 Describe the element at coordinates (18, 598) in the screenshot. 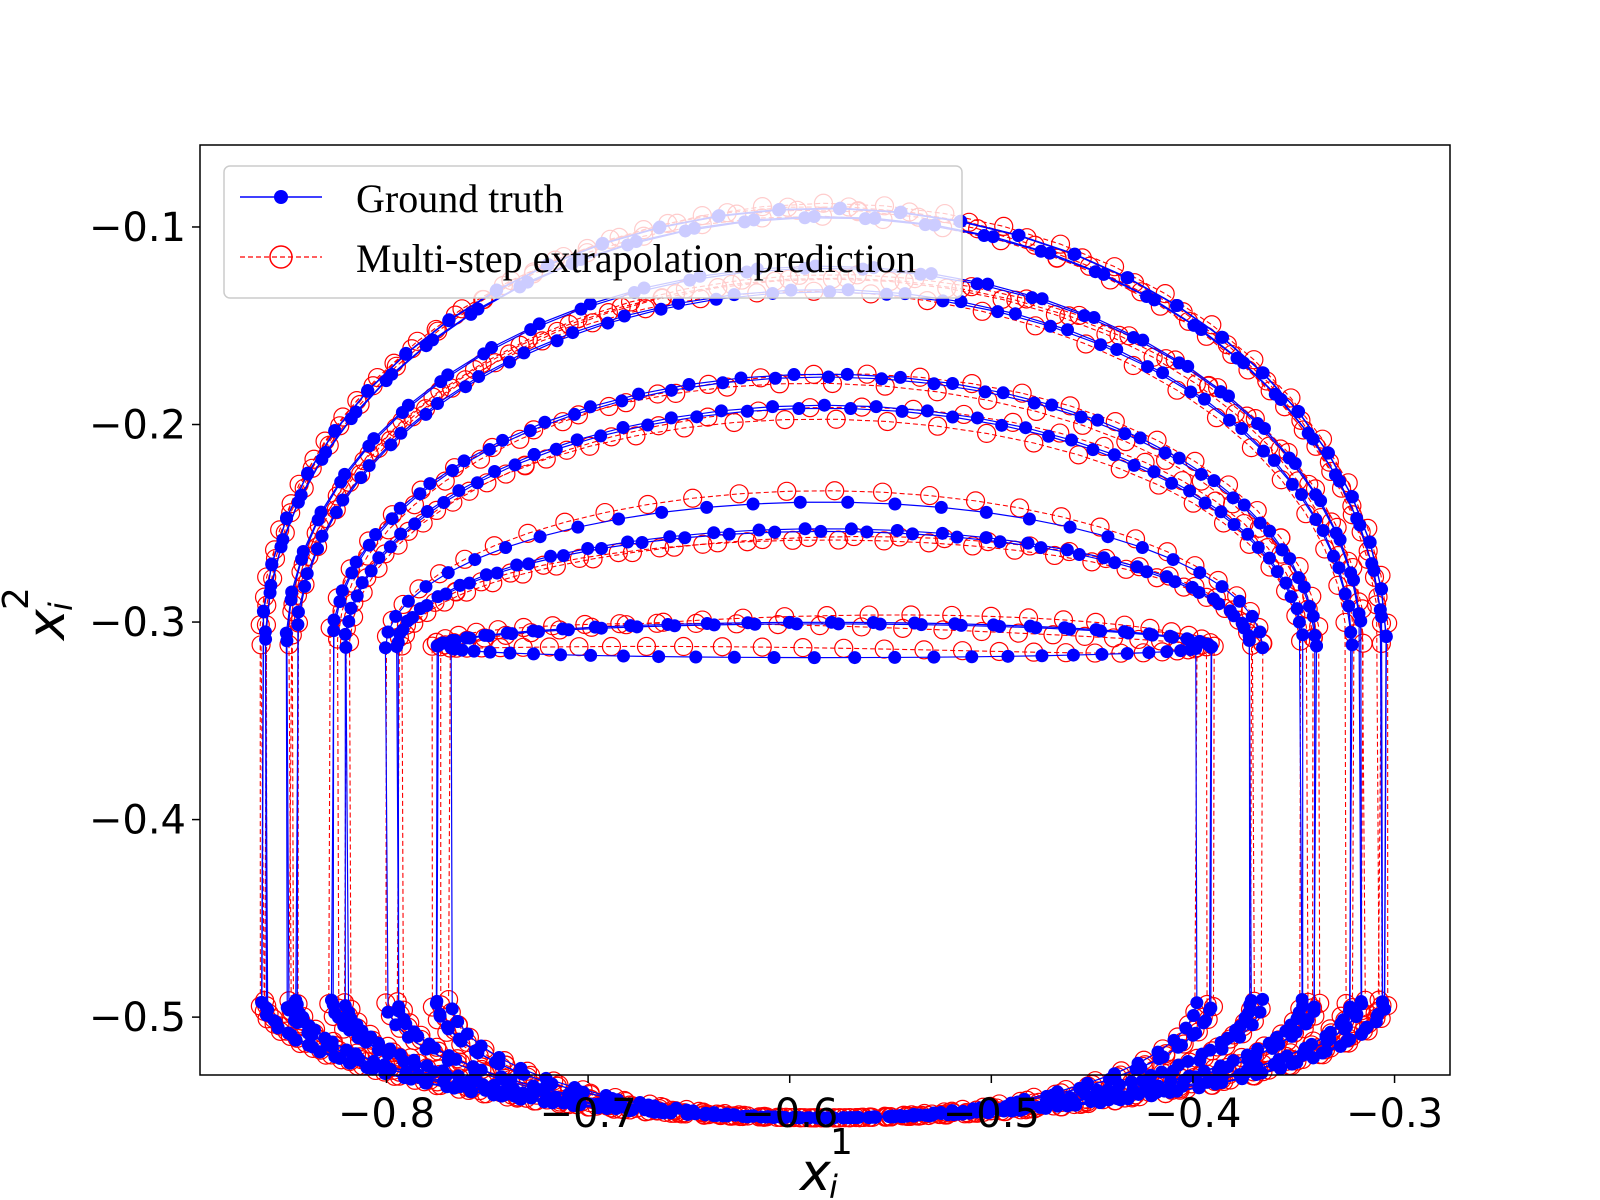

I see `svg-text: 2` at that location.